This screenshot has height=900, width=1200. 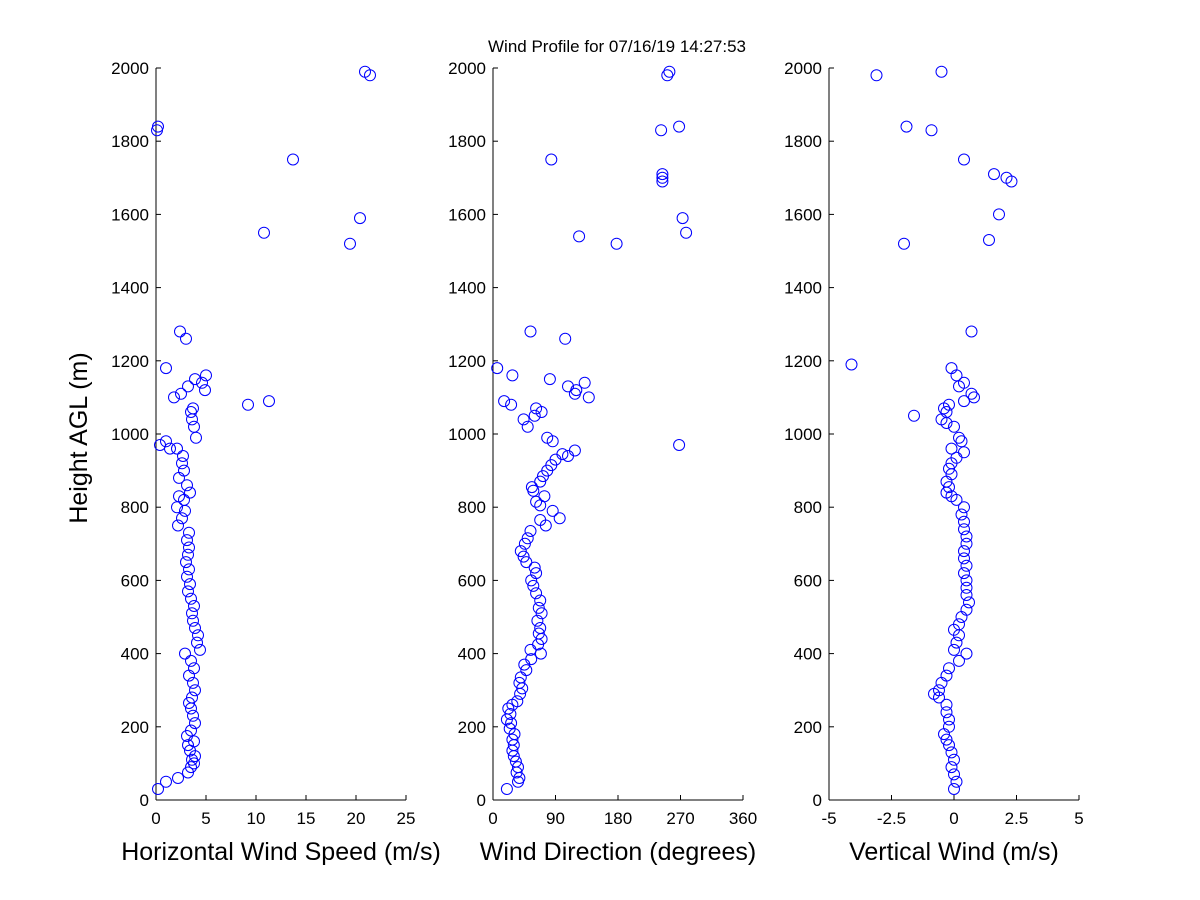 I want to click on y-tick-label-1600: 1600, so click(x=467, y=214).